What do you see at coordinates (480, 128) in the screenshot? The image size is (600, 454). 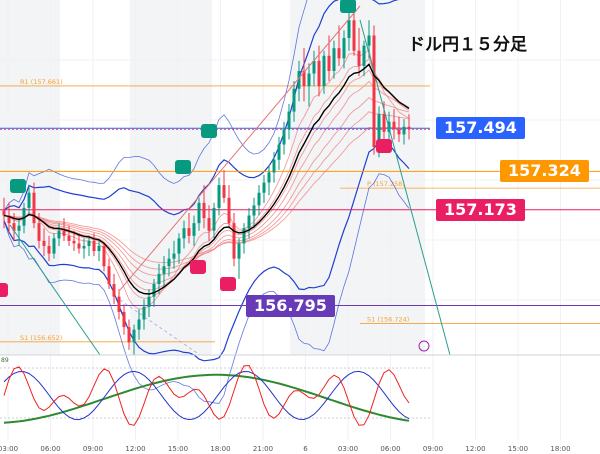 I see `current-price-tag: 157.494` at bounding box center [480, 128].